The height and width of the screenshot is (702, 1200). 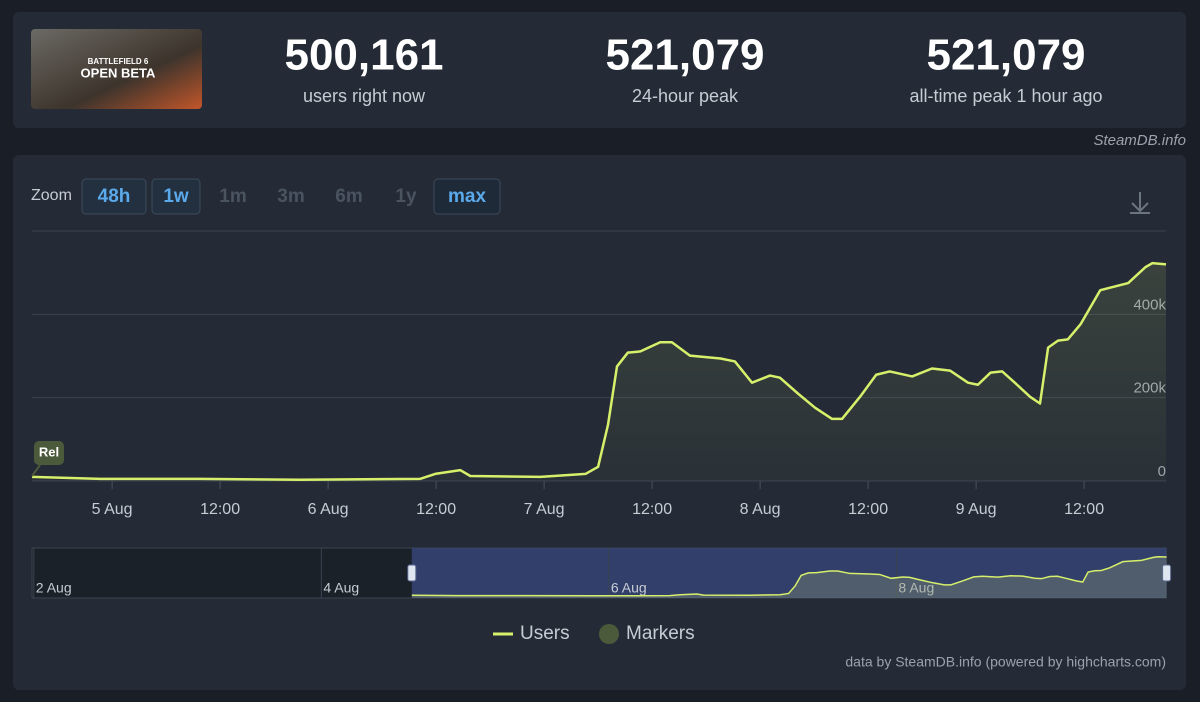 What do you see at coordinates (660, 633) in the screenshot?
I see `legend-label: Markers` at bounding box center [660, 633].